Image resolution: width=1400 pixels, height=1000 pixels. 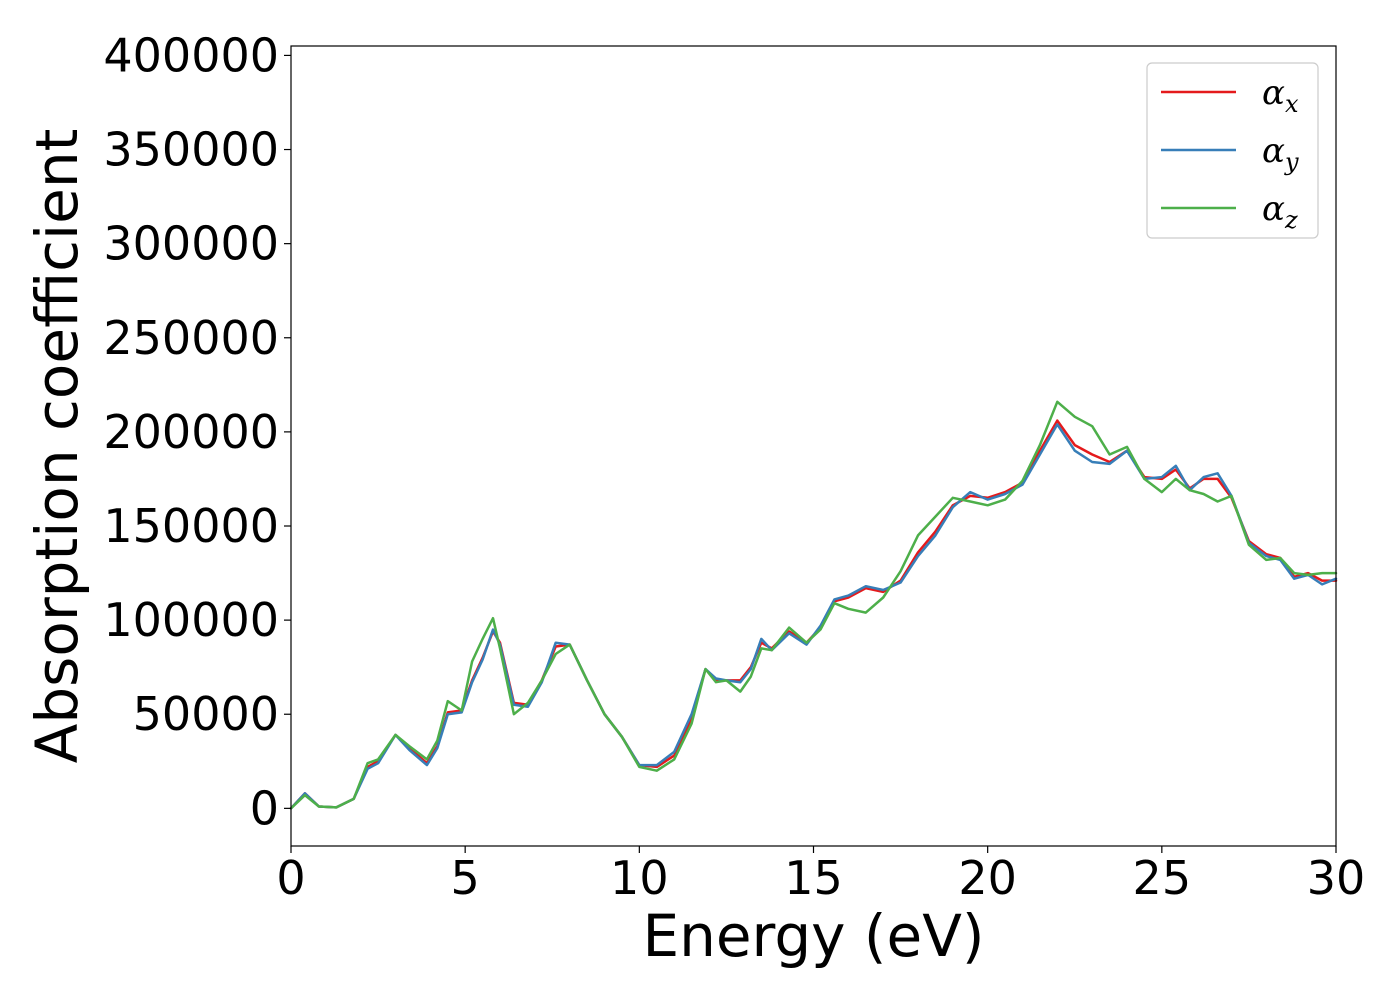 What do you see at coordinates (639, 878) in the screenshot?
I see `x-tick-label: 10` at bounding box center [639, 878].